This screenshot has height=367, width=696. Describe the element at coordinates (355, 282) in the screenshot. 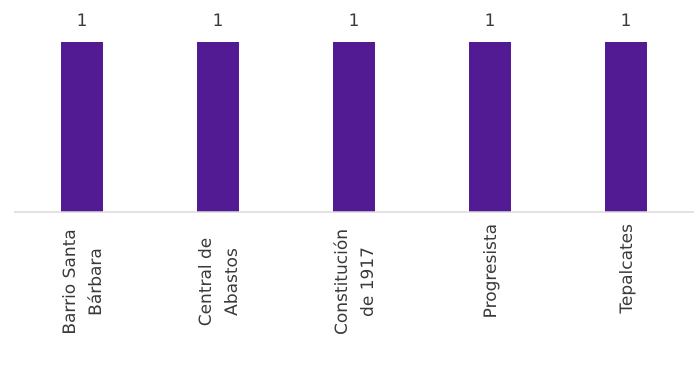

I see `category-label-2: Constitución de 1917` at that location.